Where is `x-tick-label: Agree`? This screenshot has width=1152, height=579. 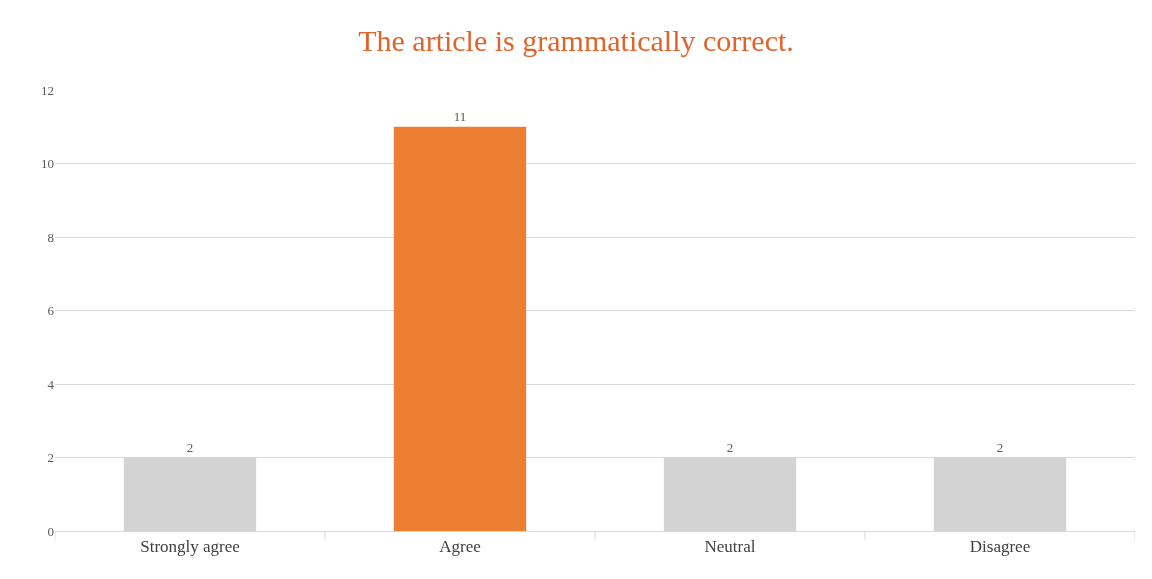 x-tick-label: Agree is located at coordinates (460, 547).